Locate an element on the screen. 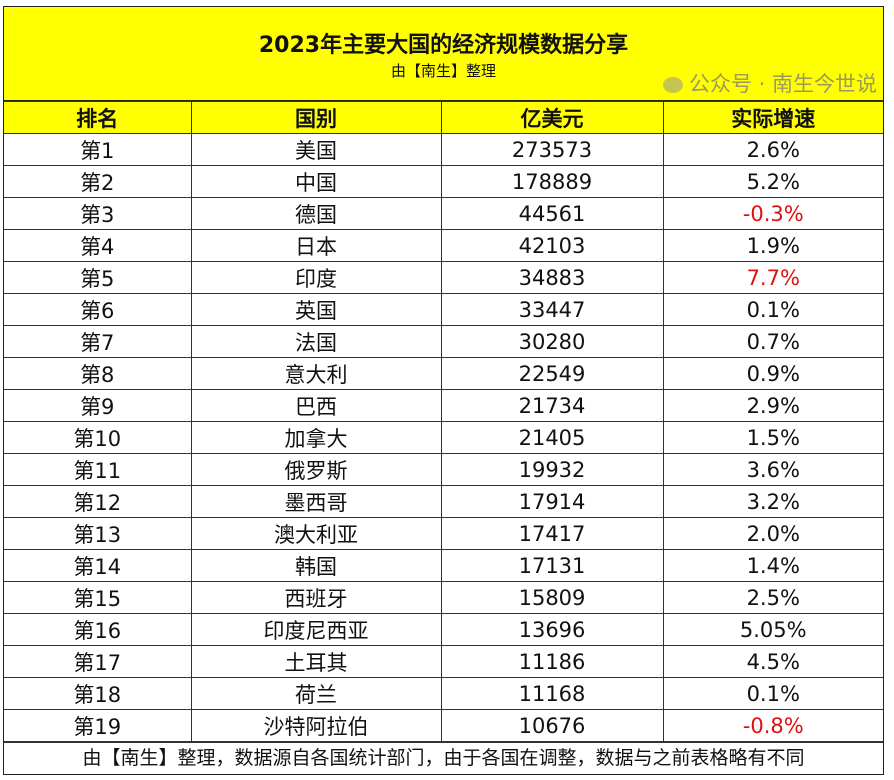 This screenshot has height=780, width=894. table-row: 第10 加拿大 21405 1.5% is located at coordinates (443, 437).